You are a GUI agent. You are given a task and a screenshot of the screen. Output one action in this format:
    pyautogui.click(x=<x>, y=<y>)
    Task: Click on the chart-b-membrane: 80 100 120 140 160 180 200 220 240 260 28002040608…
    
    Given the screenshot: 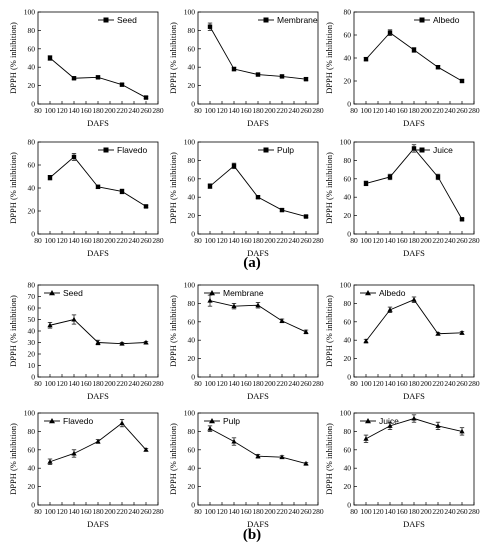 What is the action you would take?
    pyautogui.click(x=246, y=341)
    